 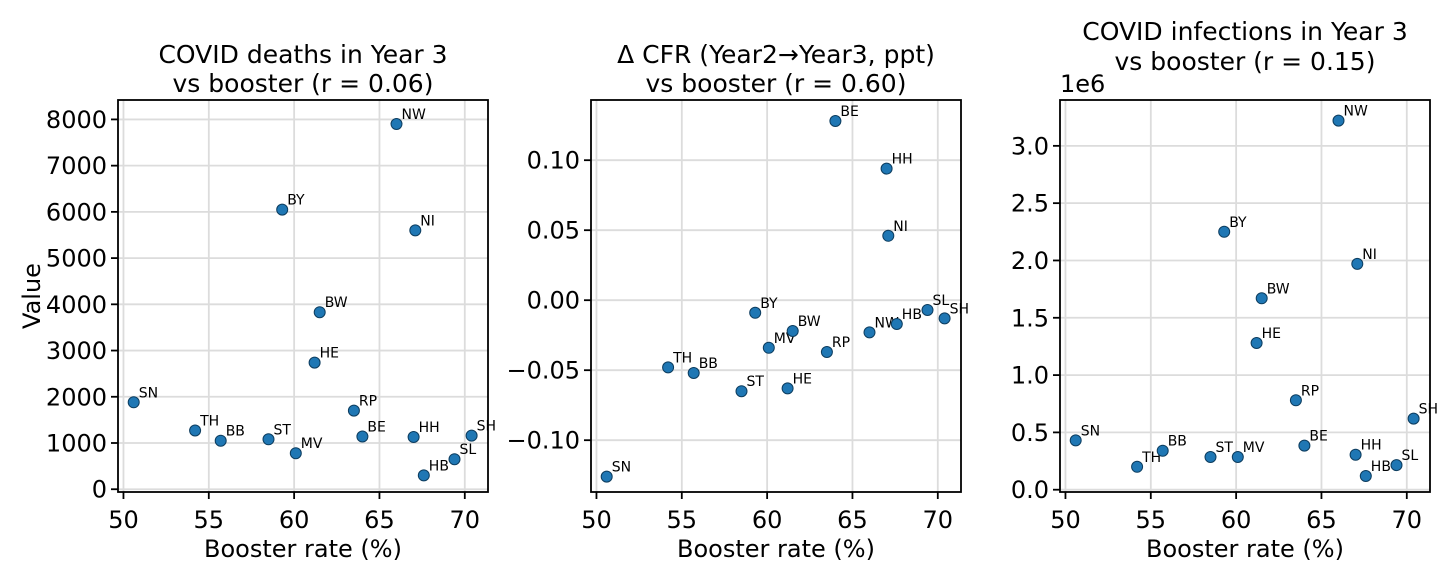 What do you see at coordinates (776, 83) in the screenshot?
I see `chart-title-line-2: vs booster (r = 0.60)` at bounding box center [776, 83].